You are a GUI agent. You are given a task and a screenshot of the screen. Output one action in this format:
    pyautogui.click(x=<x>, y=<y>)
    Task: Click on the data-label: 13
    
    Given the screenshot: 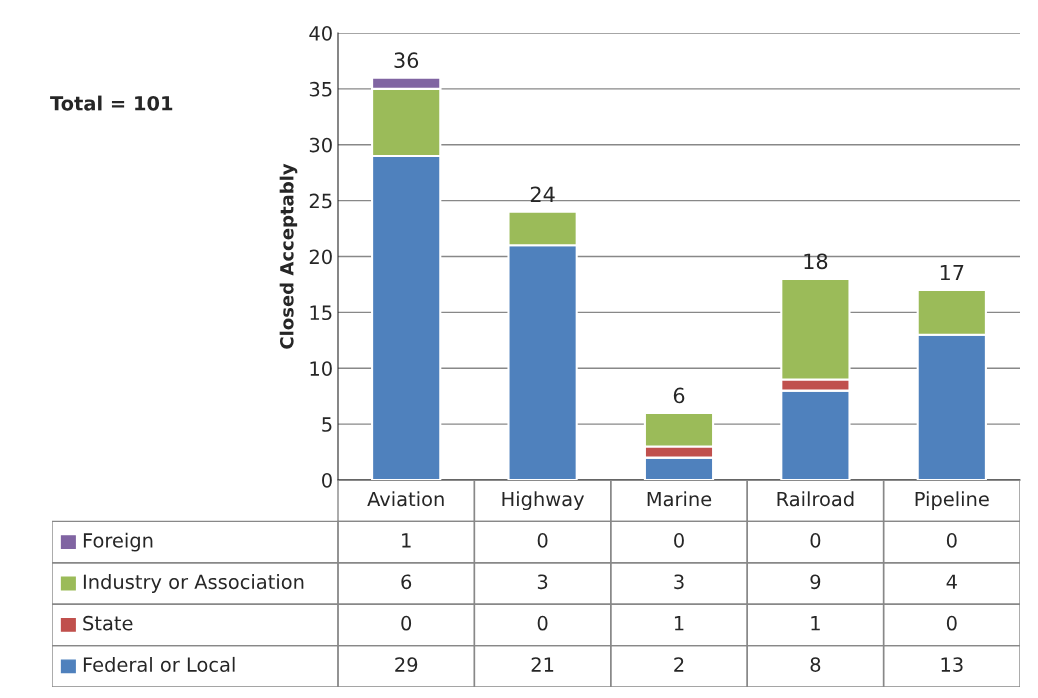 What is the action you would take?
    pyautogui.click(x=952, y=664)
    